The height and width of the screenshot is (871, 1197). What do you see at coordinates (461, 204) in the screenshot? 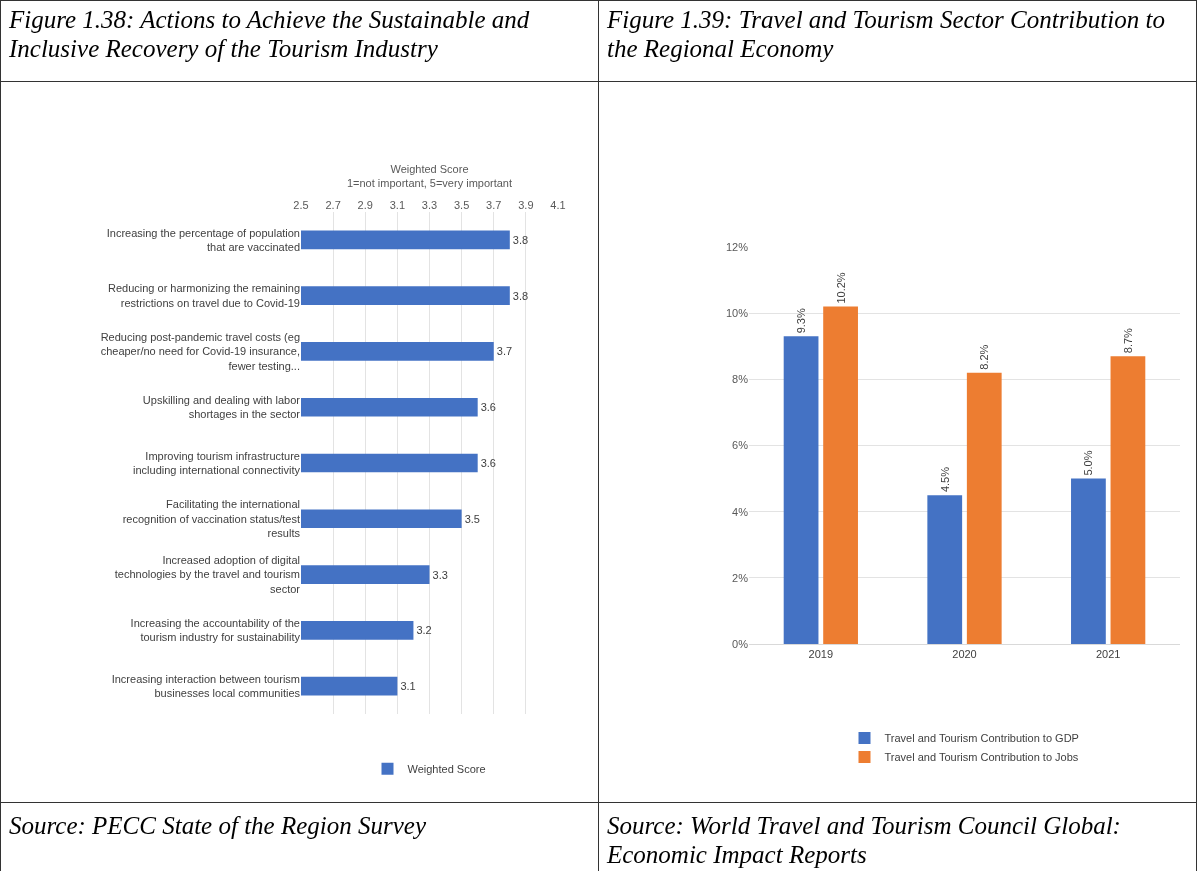
I see `x-tick-label: 3.5` at bounding box center [461, 204].